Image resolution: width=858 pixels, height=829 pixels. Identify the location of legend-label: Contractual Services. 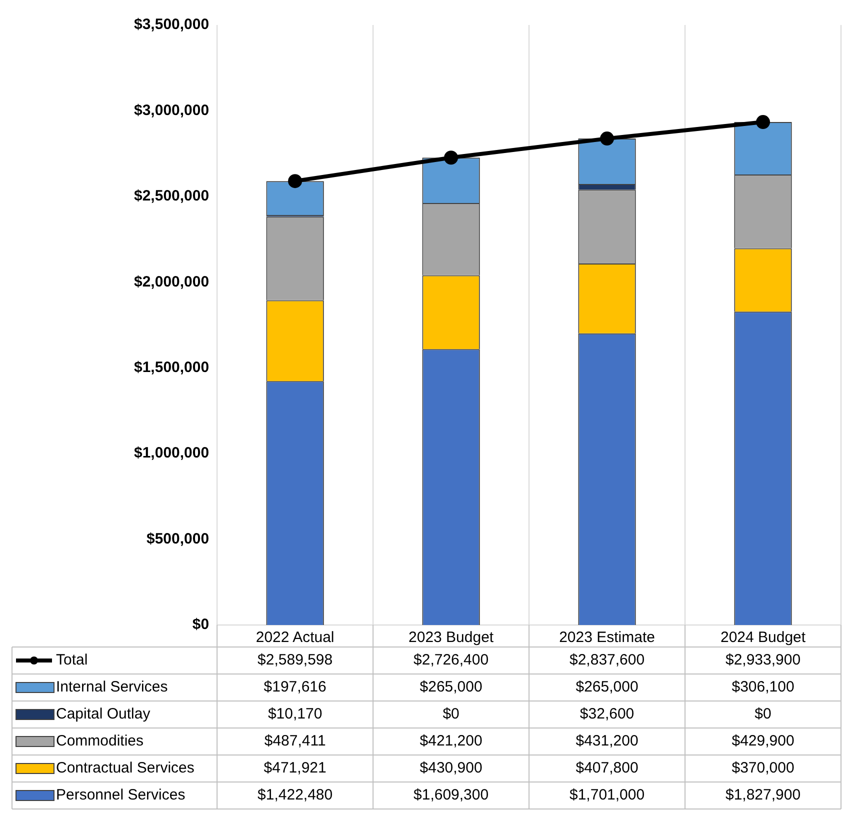
(125, 768).